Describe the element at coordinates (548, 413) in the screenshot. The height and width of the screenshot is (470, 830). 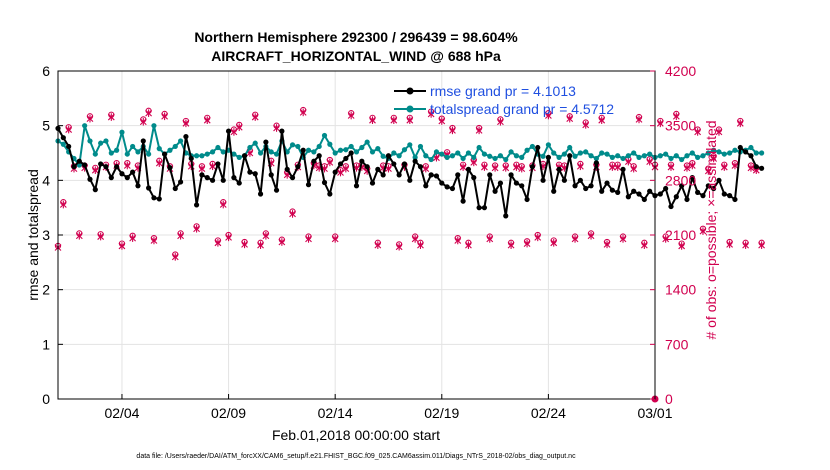
I see `x-tick-label: 02/24` at that location.